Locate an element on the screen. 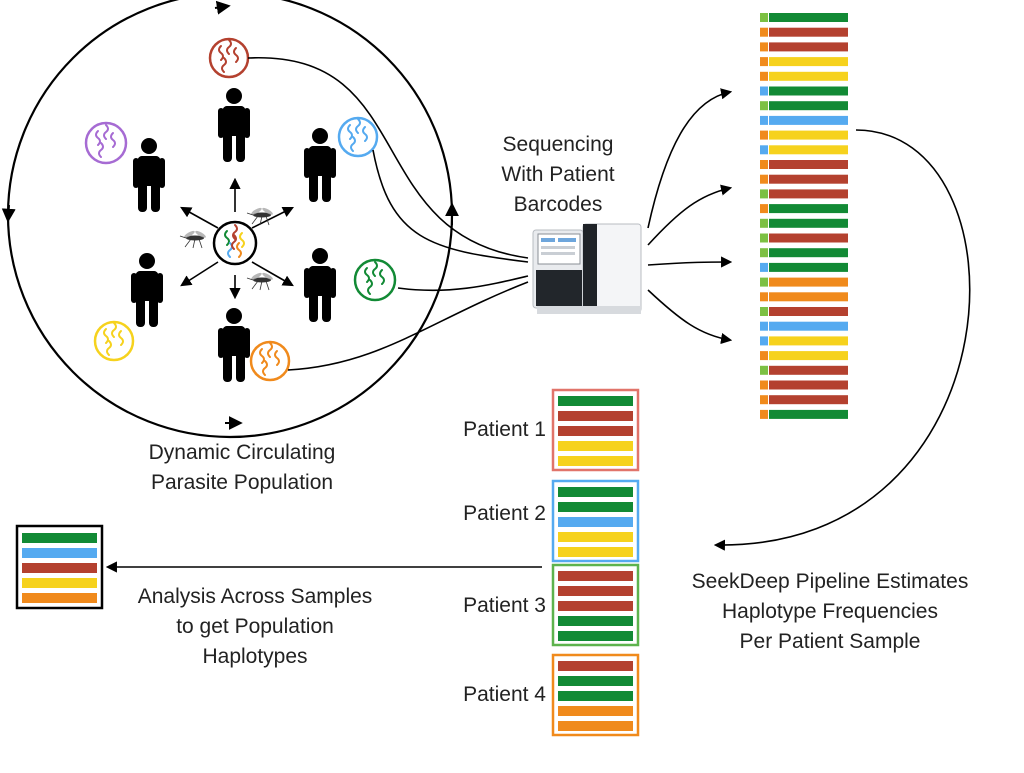  population-label-line: Dynamic Circulating is located at coordinates (242, 452).